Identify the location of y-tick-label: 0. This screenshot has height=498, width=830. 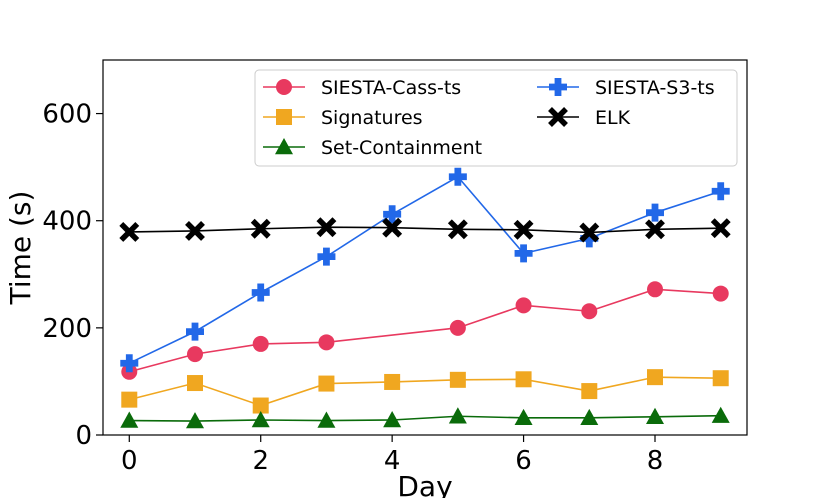
(83, 436).